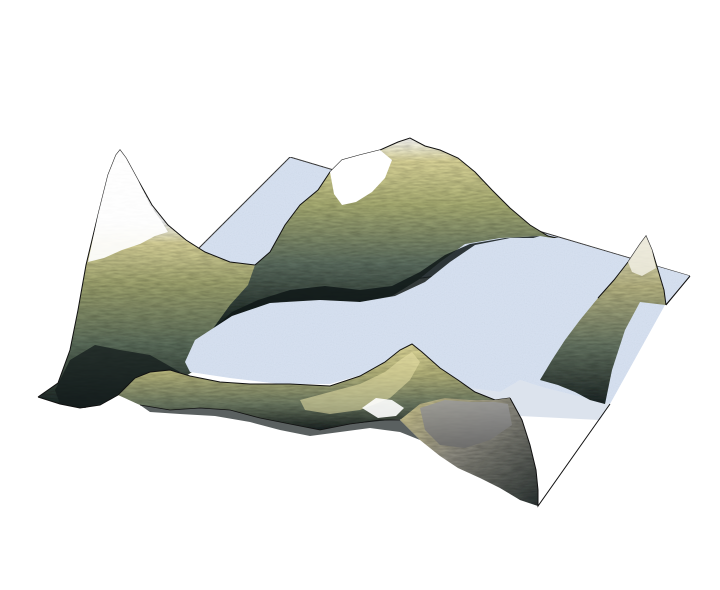 The height and width of the screenshot is (590, 720). Describe the element at coordinates (603, 320) in the screenshot. I see `right-peak` at that location.